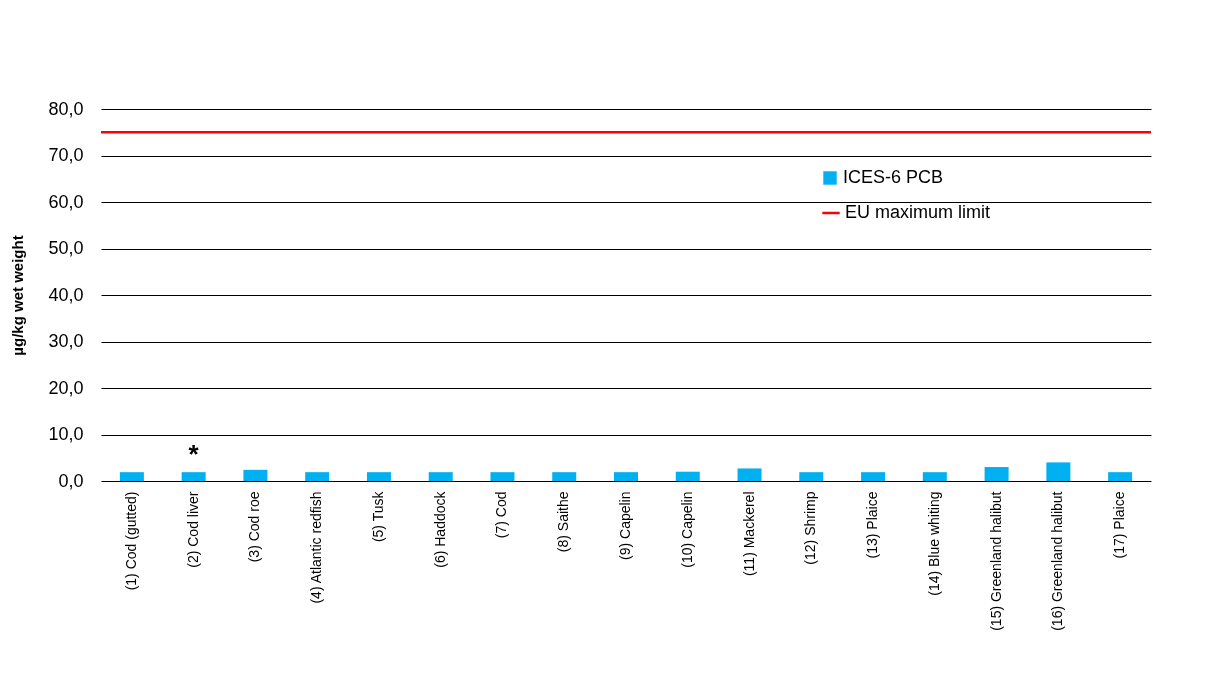 The height and width of the screenshot is (675, 1206). What do you see at coordinates (893, 177) in the screenshot?
I see `legend-label: ICES-6 PCB` at bounding box center [893, 177].